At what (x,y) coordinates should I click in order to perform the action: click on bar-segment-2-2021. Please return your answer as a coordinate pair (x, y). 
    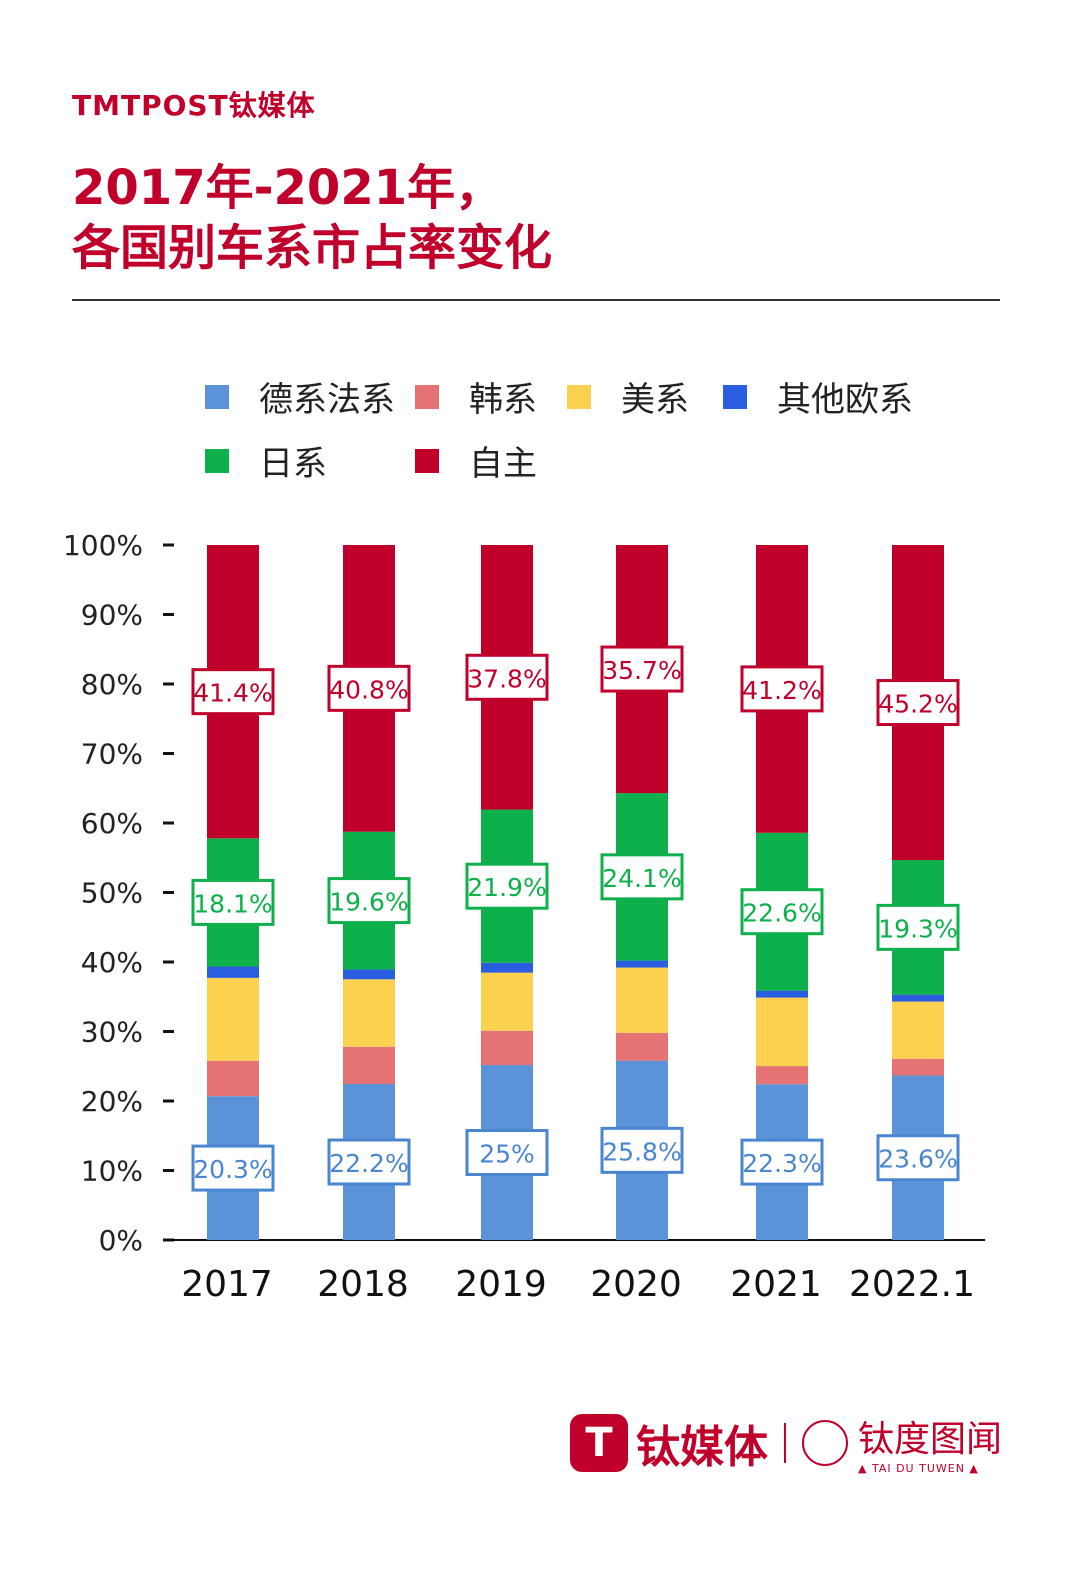
    Looking at the image, I should click on (782, 1032).